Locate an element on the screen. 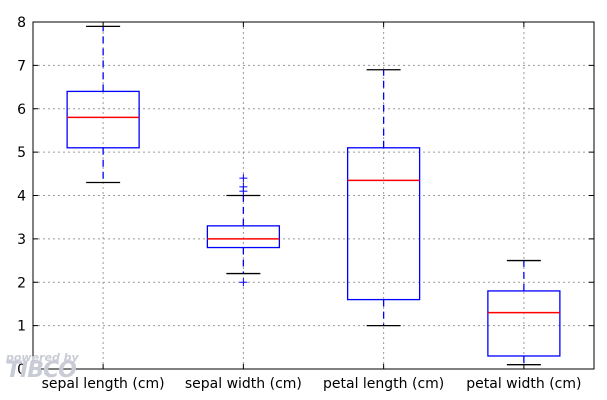  x-tick-label: sepal width (cm) is located at coordinates (243, 384).